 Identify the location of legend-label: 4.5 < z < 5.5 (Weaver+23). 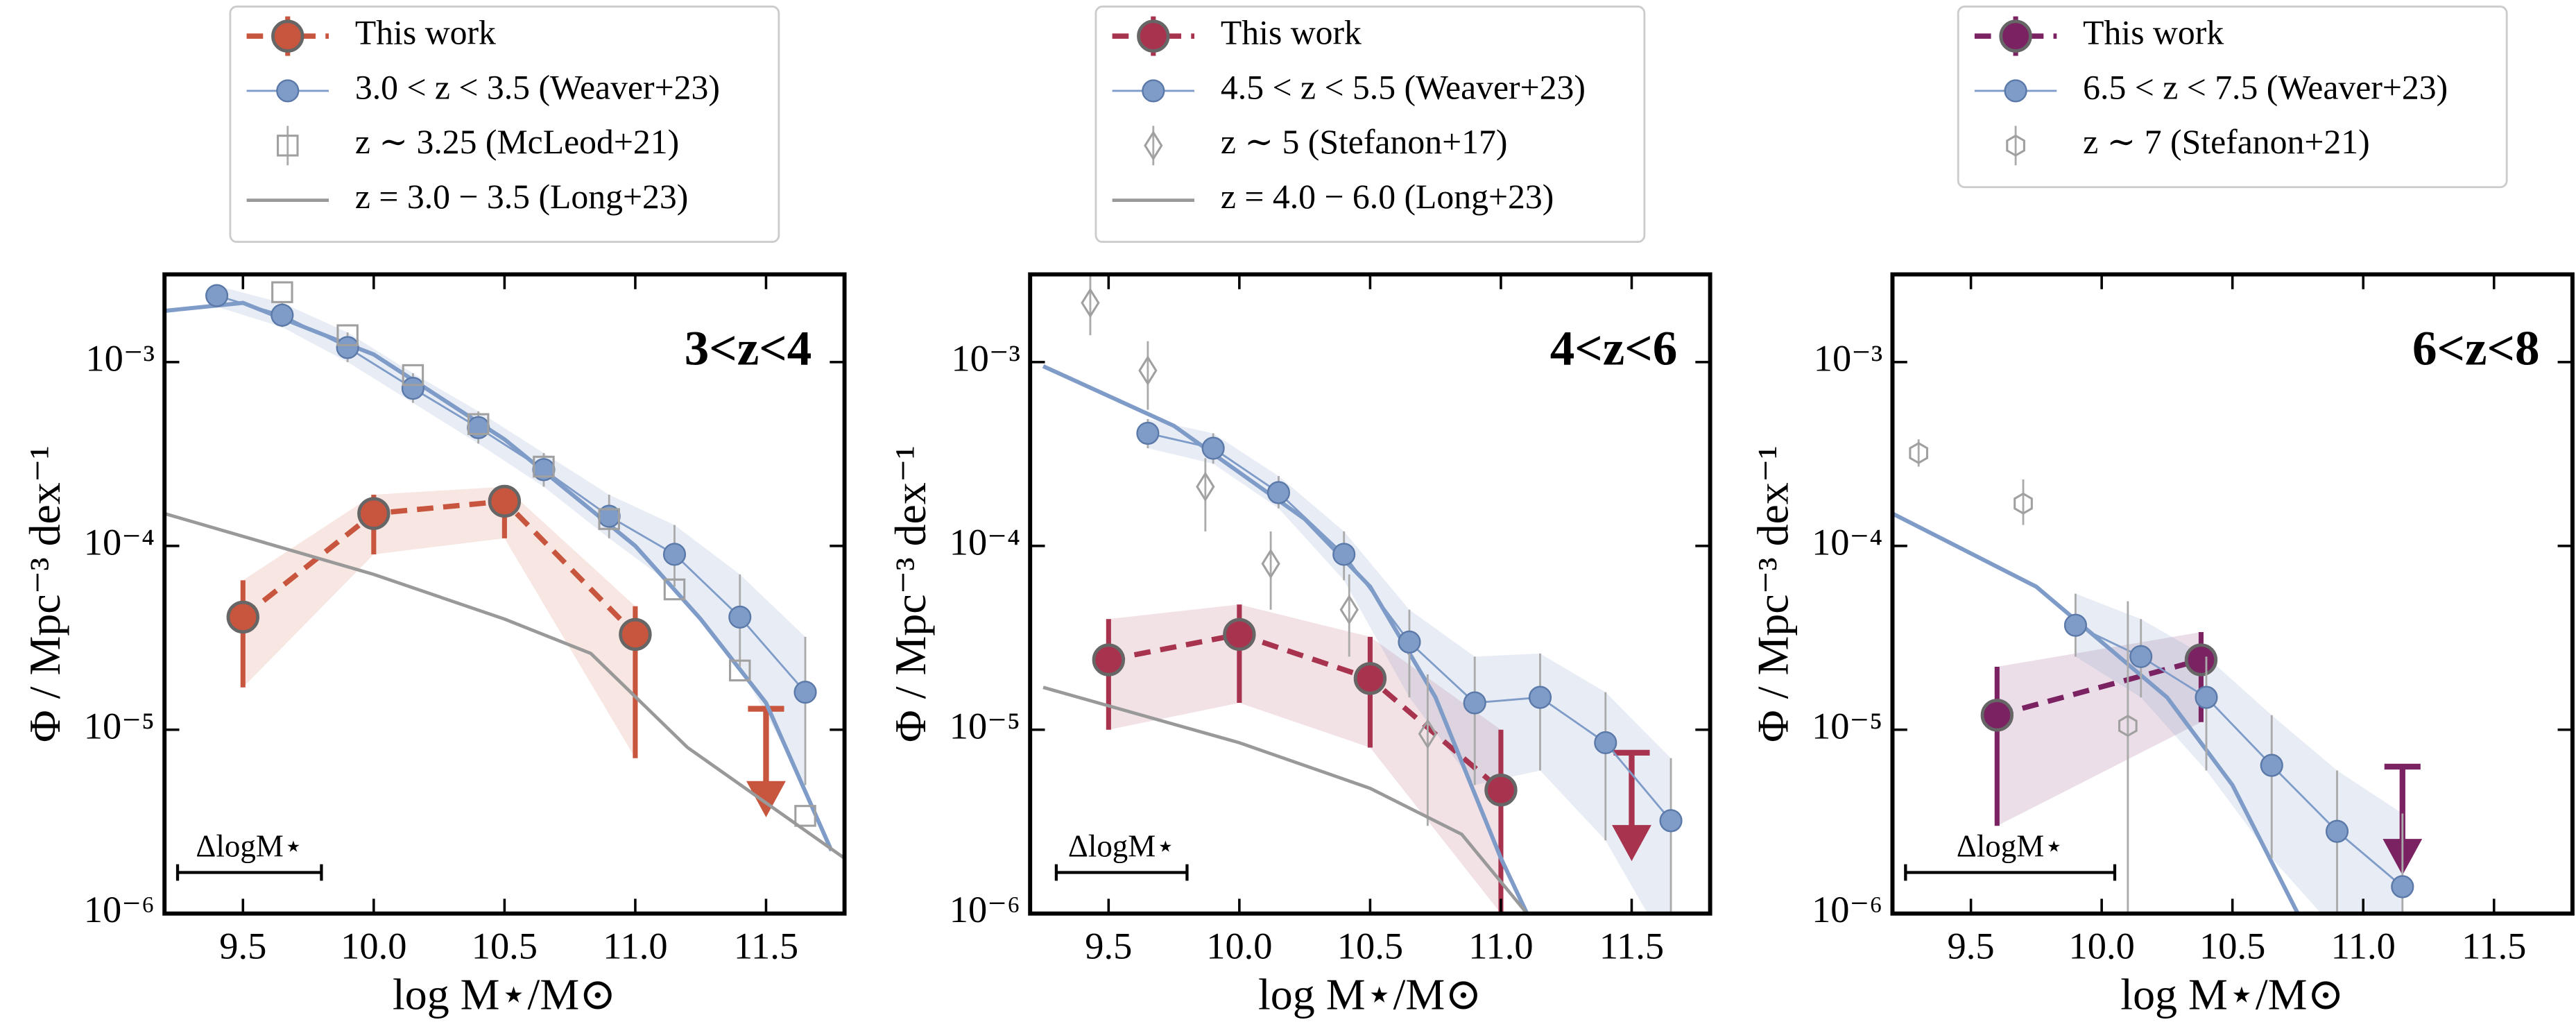
(1403, 87).